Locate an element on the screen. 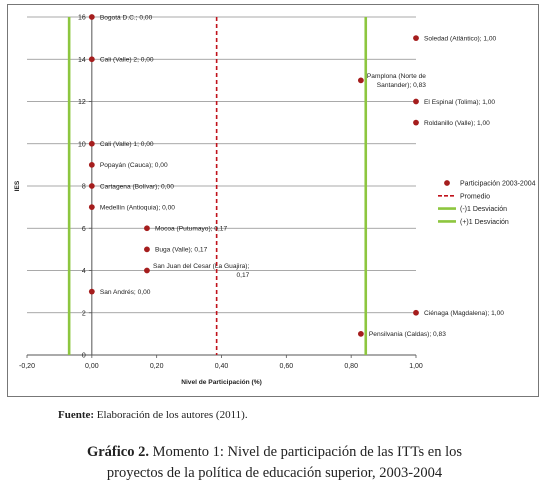 The width and height of the screenshot is (549, 490). data-label: Roldanillo (Valle); 1,00 is located at coordinates (457, 123).